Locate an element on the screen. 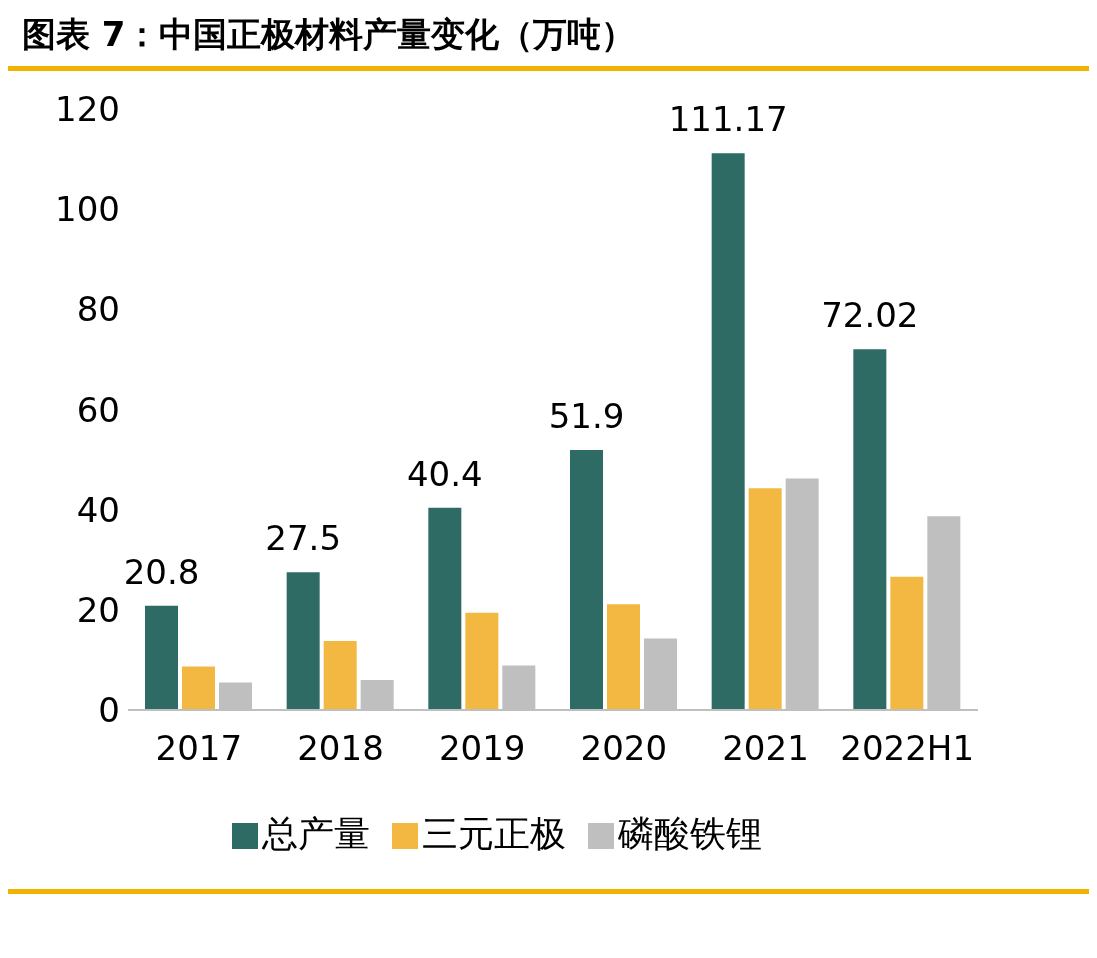 This screenshot has width=1097, height=958. legend-label: 总产量 is located at coordinates (316, 833).